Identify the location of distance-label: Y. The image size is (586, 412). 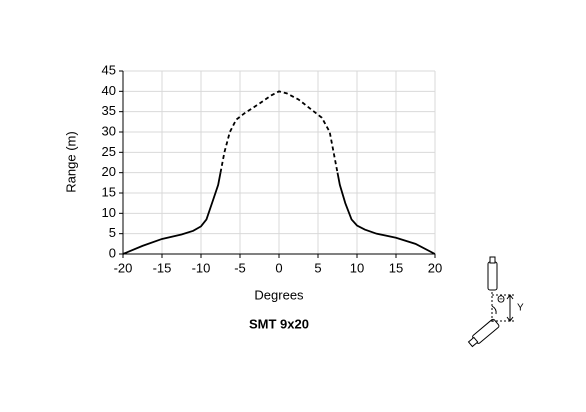
(520, 308).